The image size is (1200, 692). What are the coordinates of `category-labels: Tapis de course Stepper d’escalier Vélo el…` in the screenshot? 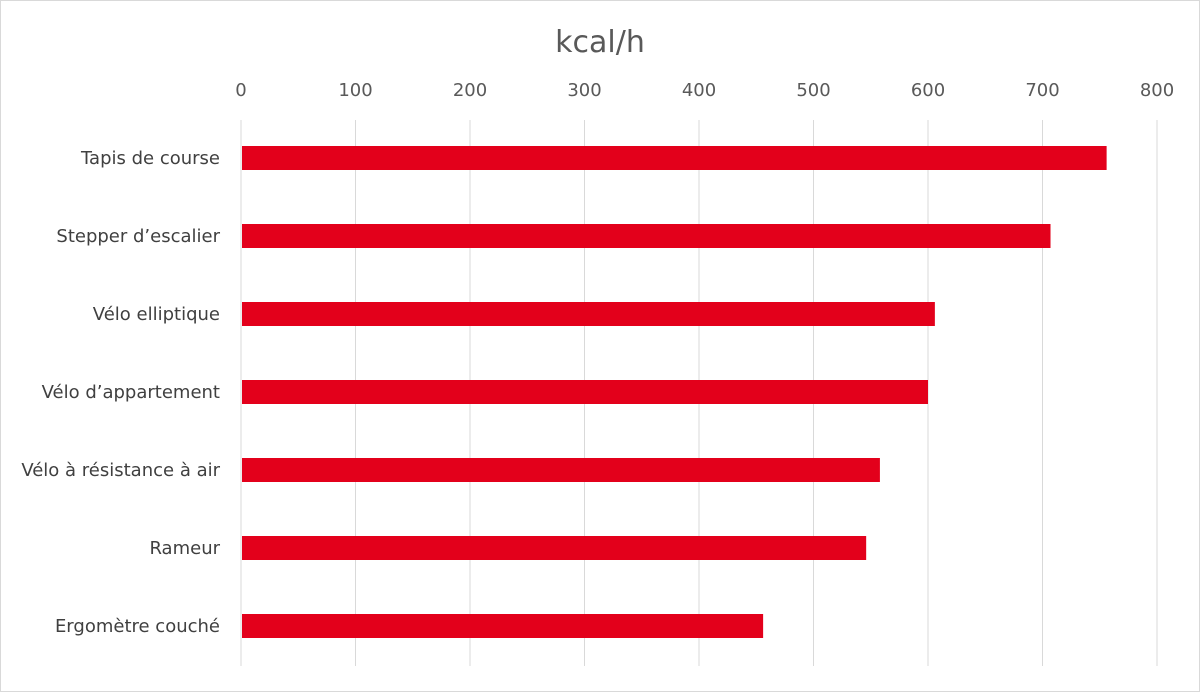 It's located at (120, 392).